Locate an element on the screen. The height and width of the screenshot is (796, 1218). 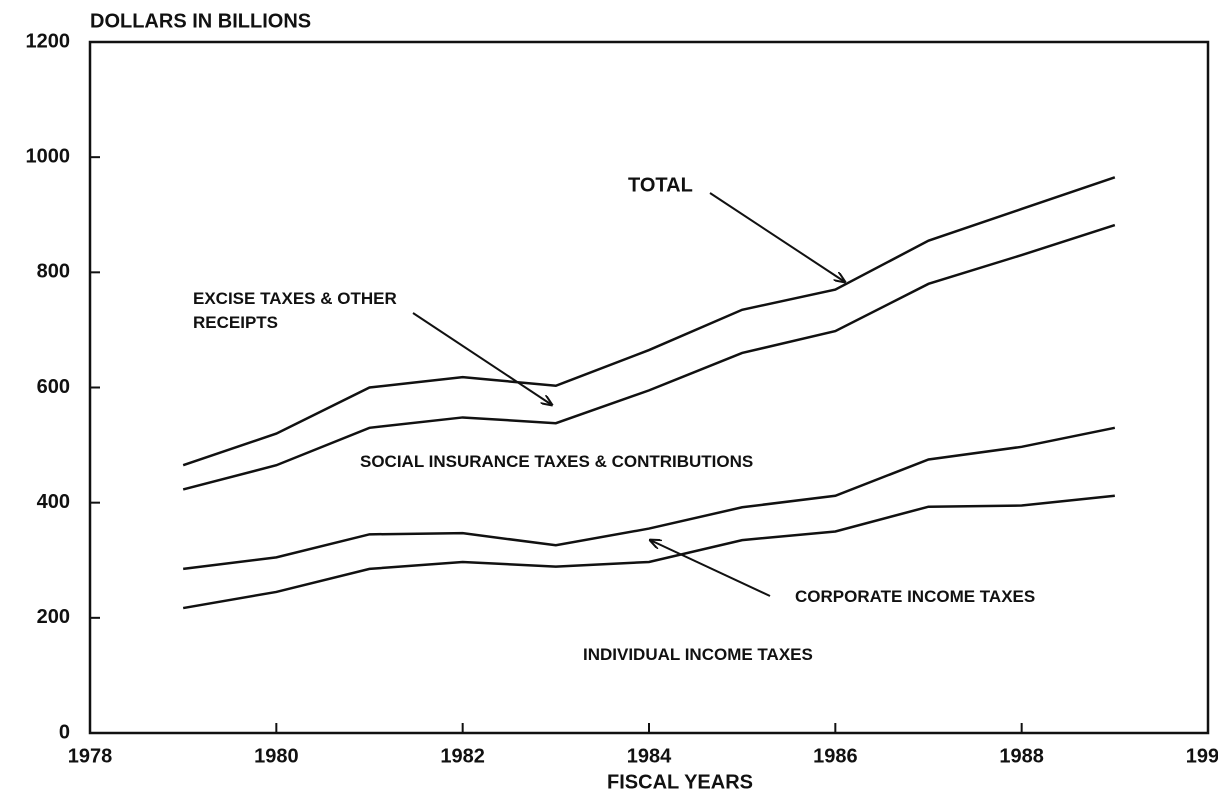
y-tick-label: 1200 is located at coordinates (48, 41).